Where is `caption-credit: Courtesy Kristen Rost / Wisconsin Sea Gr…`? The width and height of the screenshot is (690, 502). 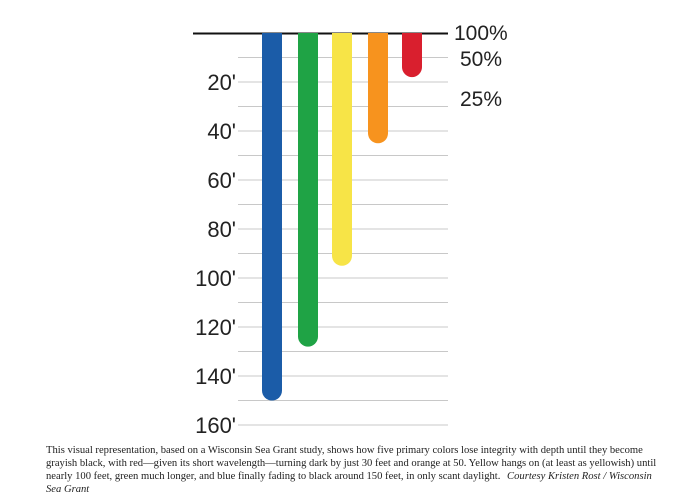
caption-credit: Courtesy Kristen Rost / Wisconsin Sea Gr… is located at coordinates (349, 483).